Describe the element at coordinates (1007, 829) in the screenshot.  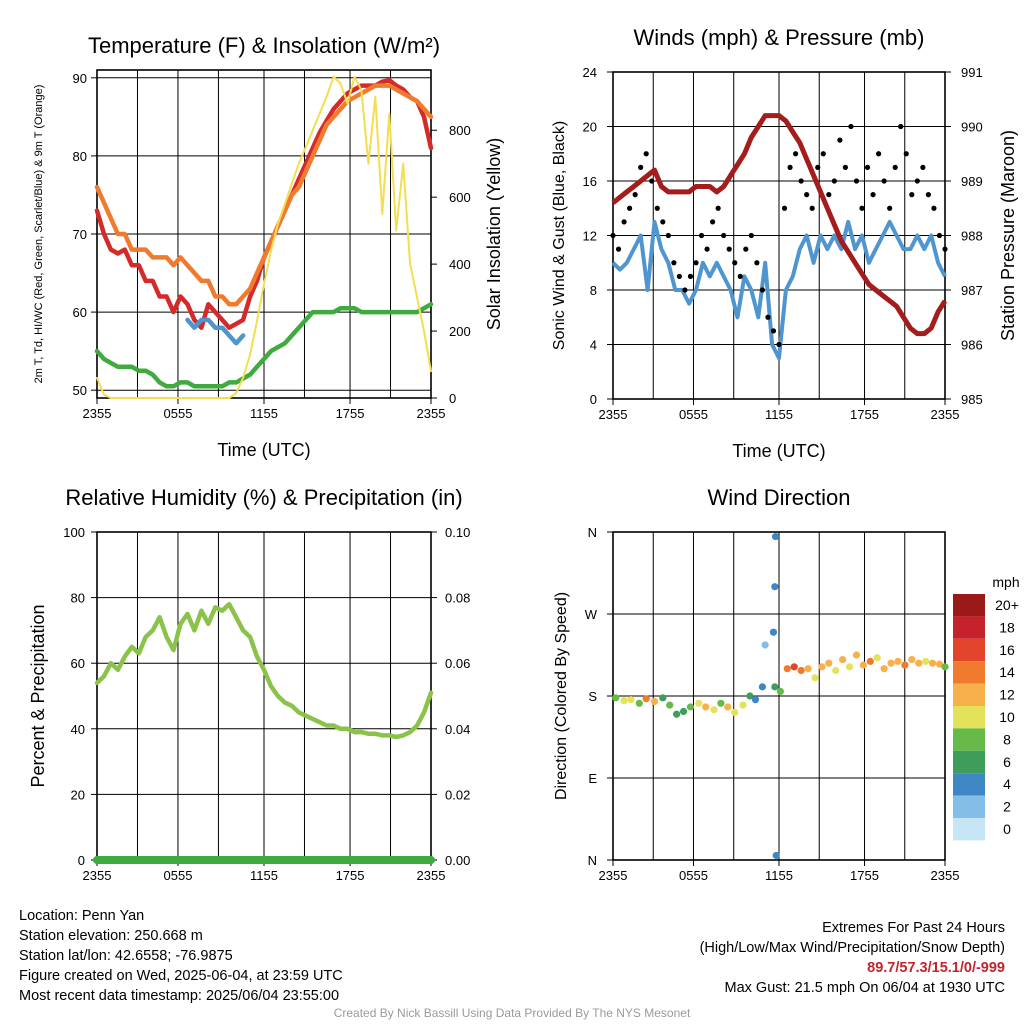
I see `legend-label: 0` at that location.